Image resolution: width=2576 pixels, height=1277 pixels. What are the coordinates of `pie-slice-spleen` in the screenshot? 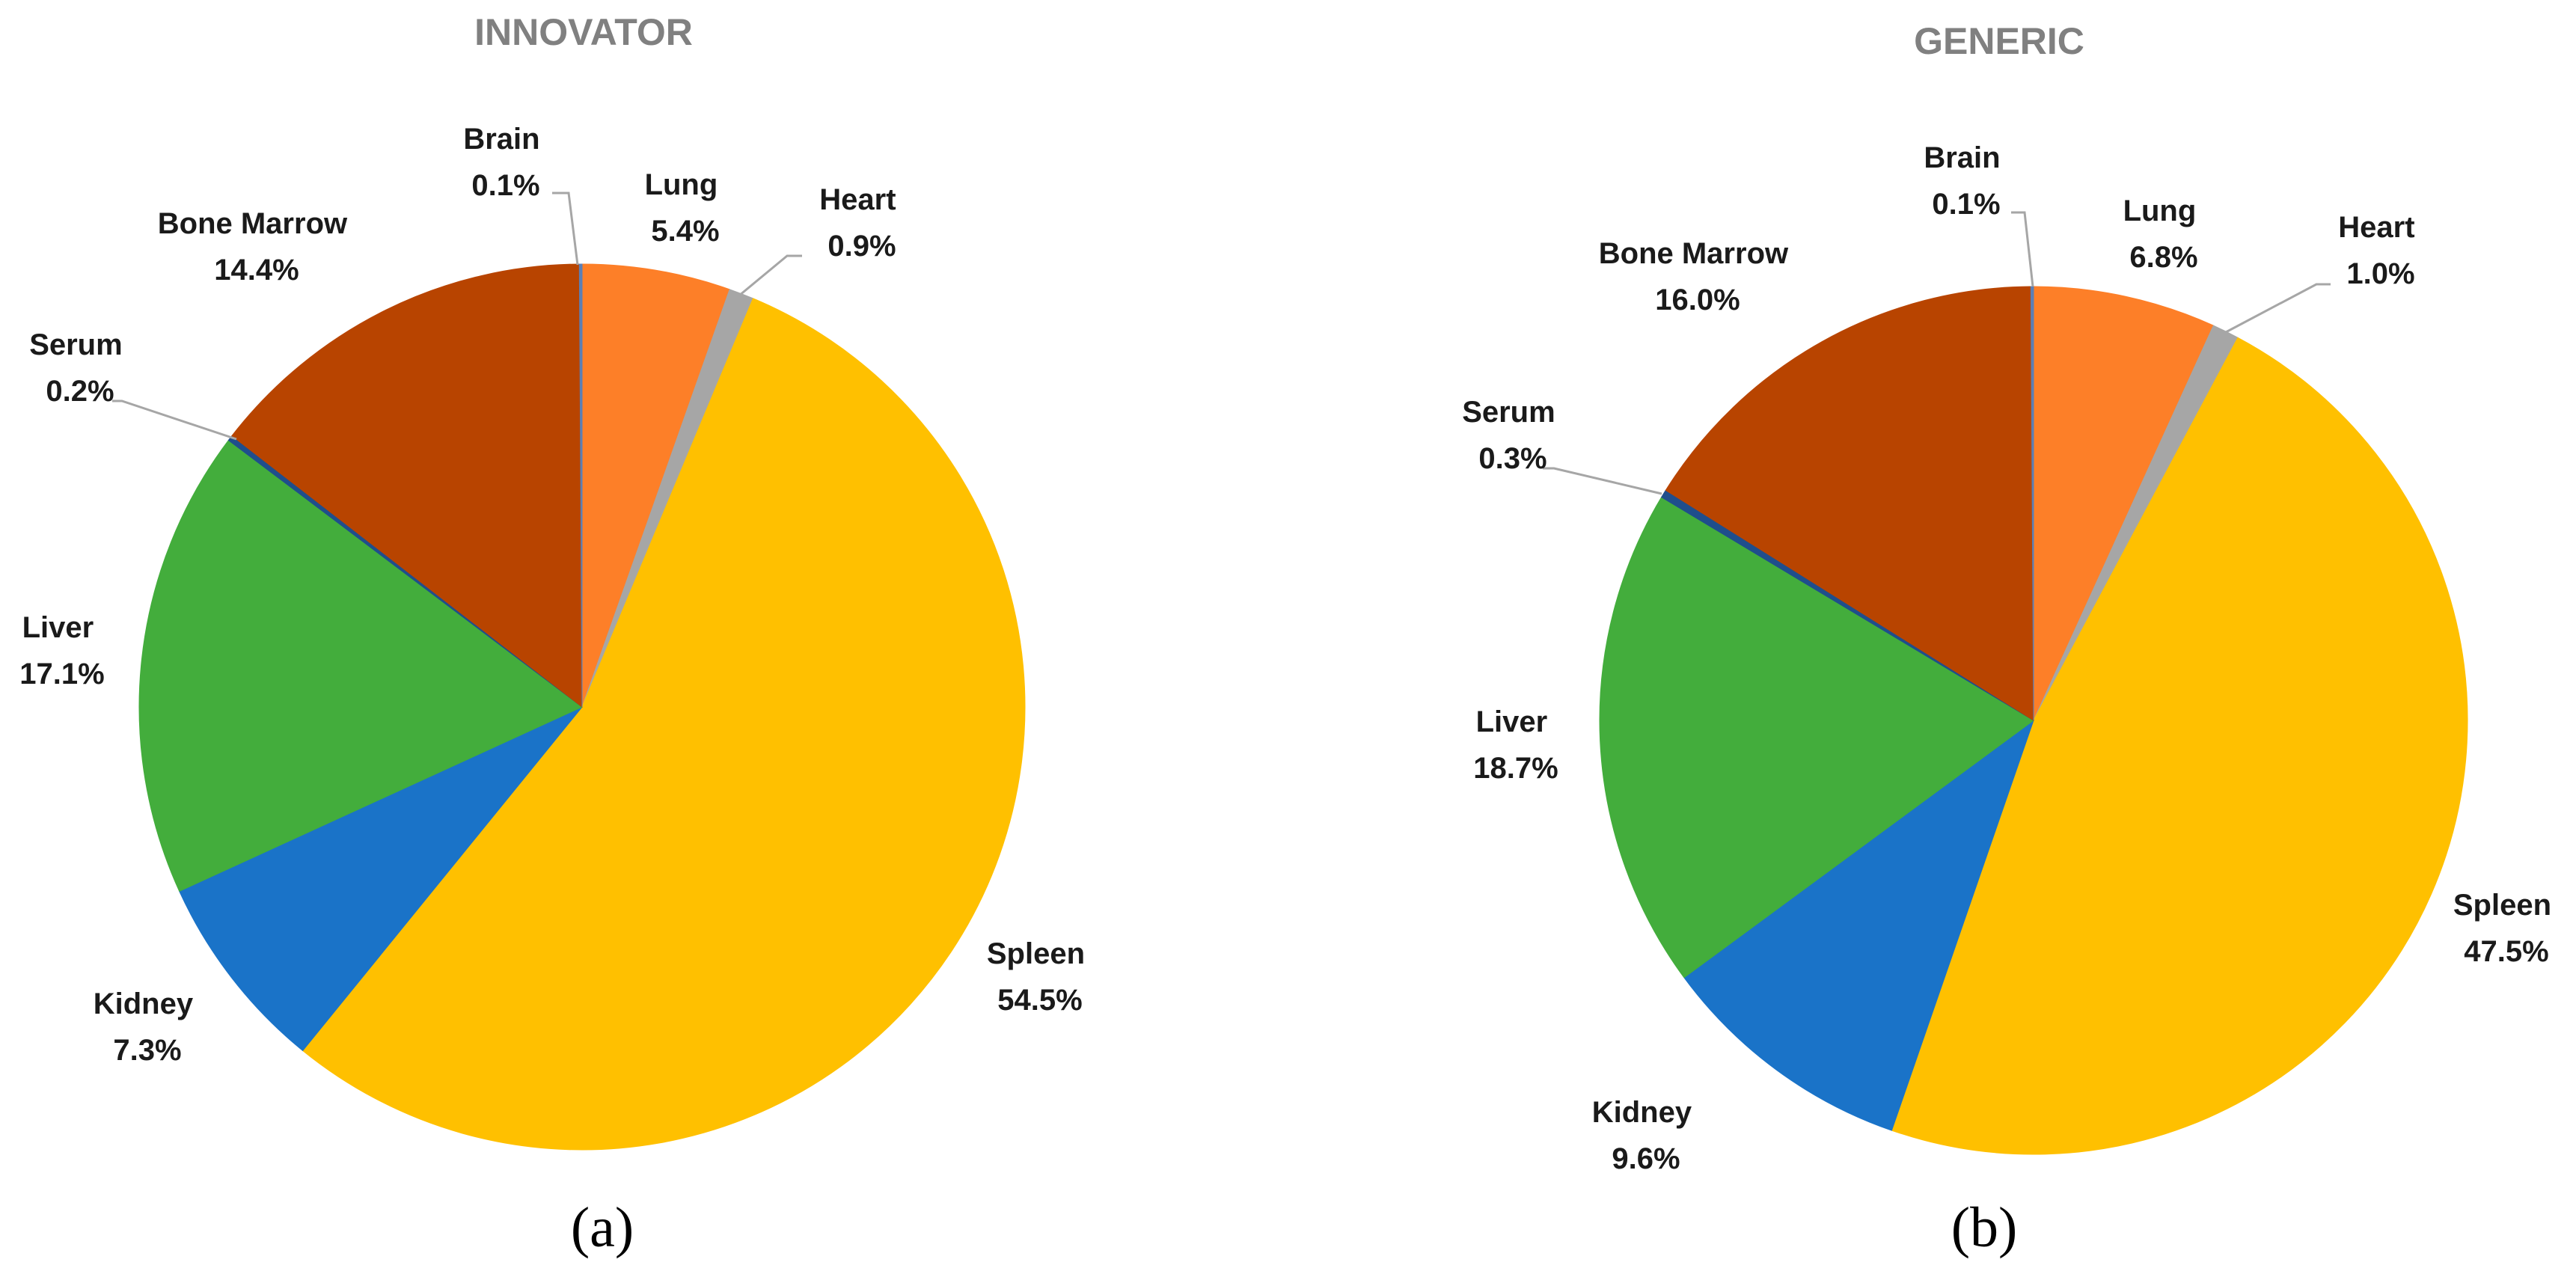 It's located at (2179, 746).